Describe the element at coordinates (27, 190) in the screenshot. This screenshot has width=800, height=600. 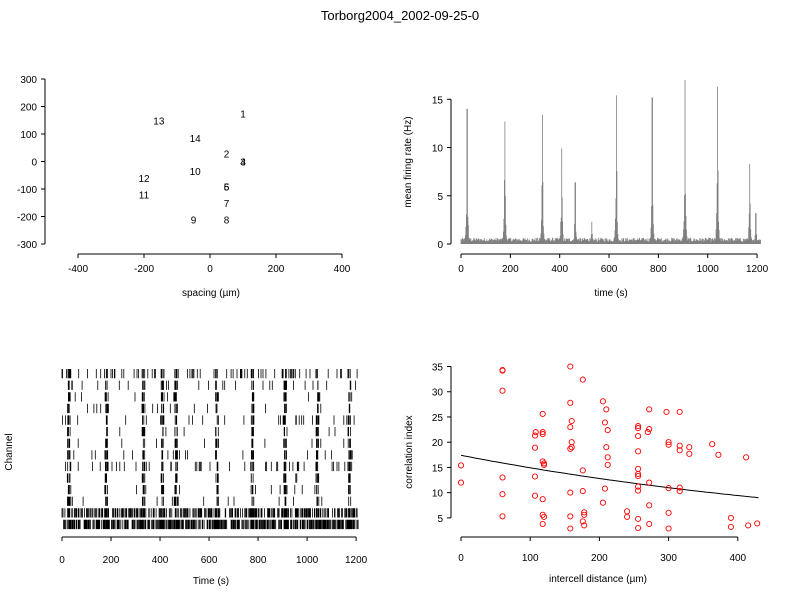
I see `p1-y-tick-label: -100` at that location.